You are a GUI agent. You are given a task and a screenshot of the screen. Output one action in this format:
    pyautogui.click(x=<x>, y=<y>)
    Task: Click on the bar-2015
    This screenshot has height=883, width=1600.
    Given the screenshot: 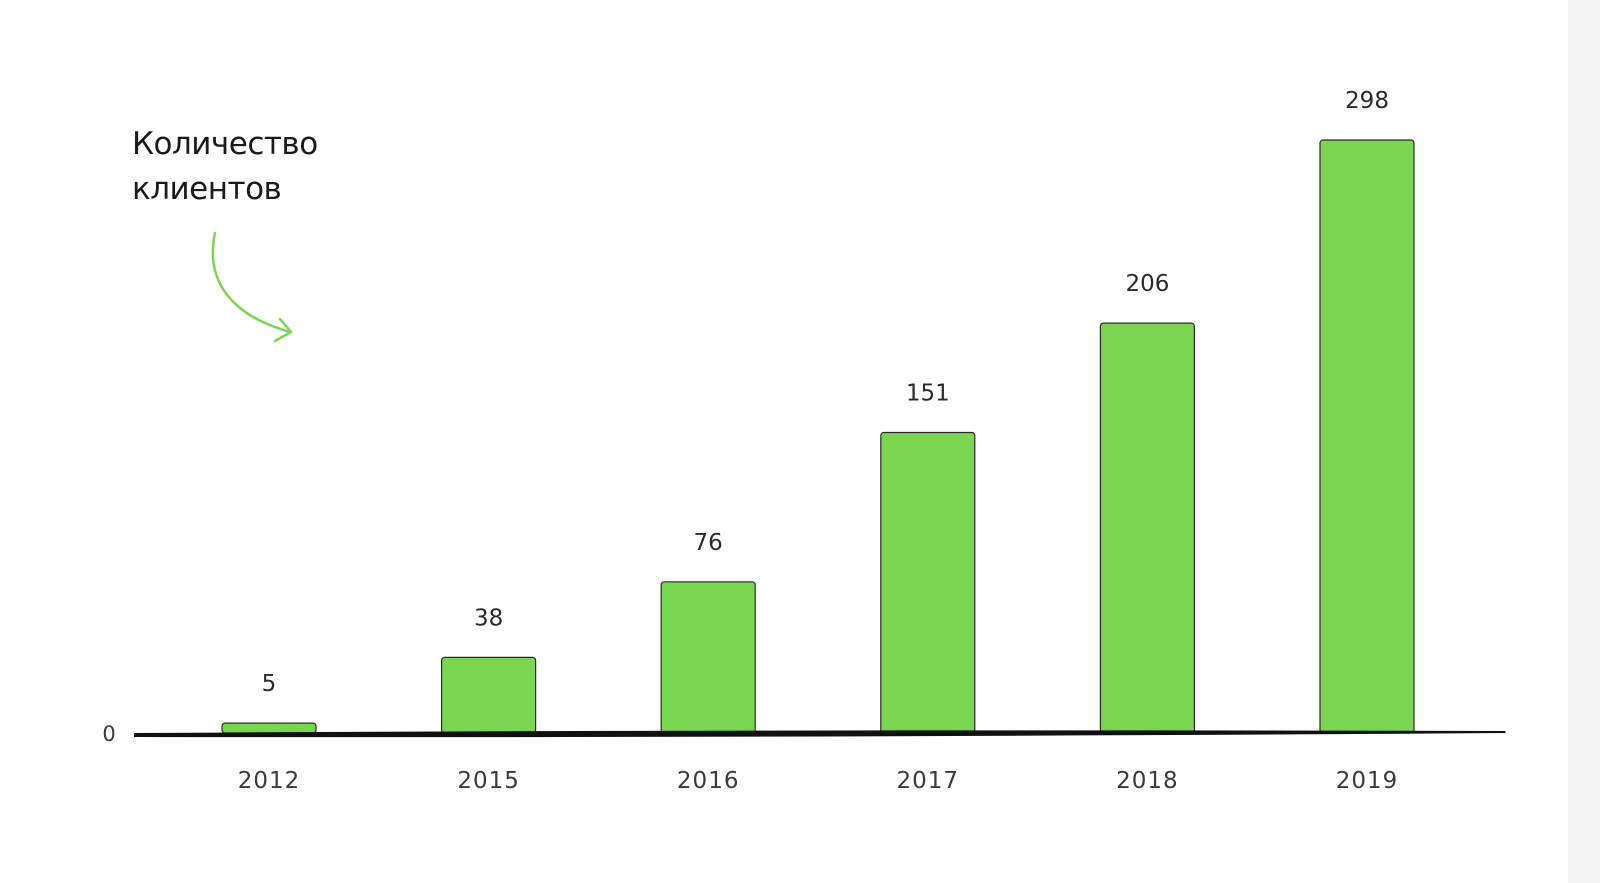 What is the action you would take?
    pyautogui.click(x=489, y=695)
    